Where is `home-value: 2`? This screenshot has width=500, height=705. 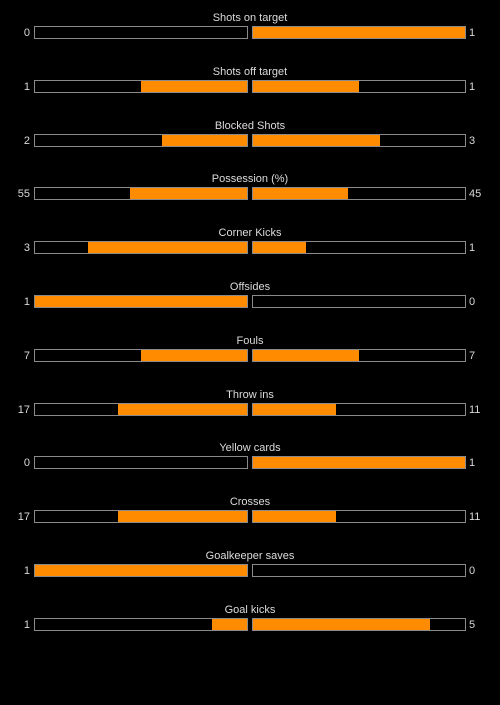 home-value: 2 is located at coordinates (26, 140).